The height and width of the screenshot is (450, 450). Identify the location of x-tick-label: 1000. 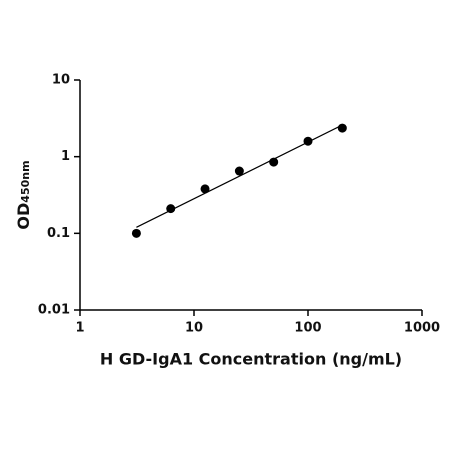
(422, 328).